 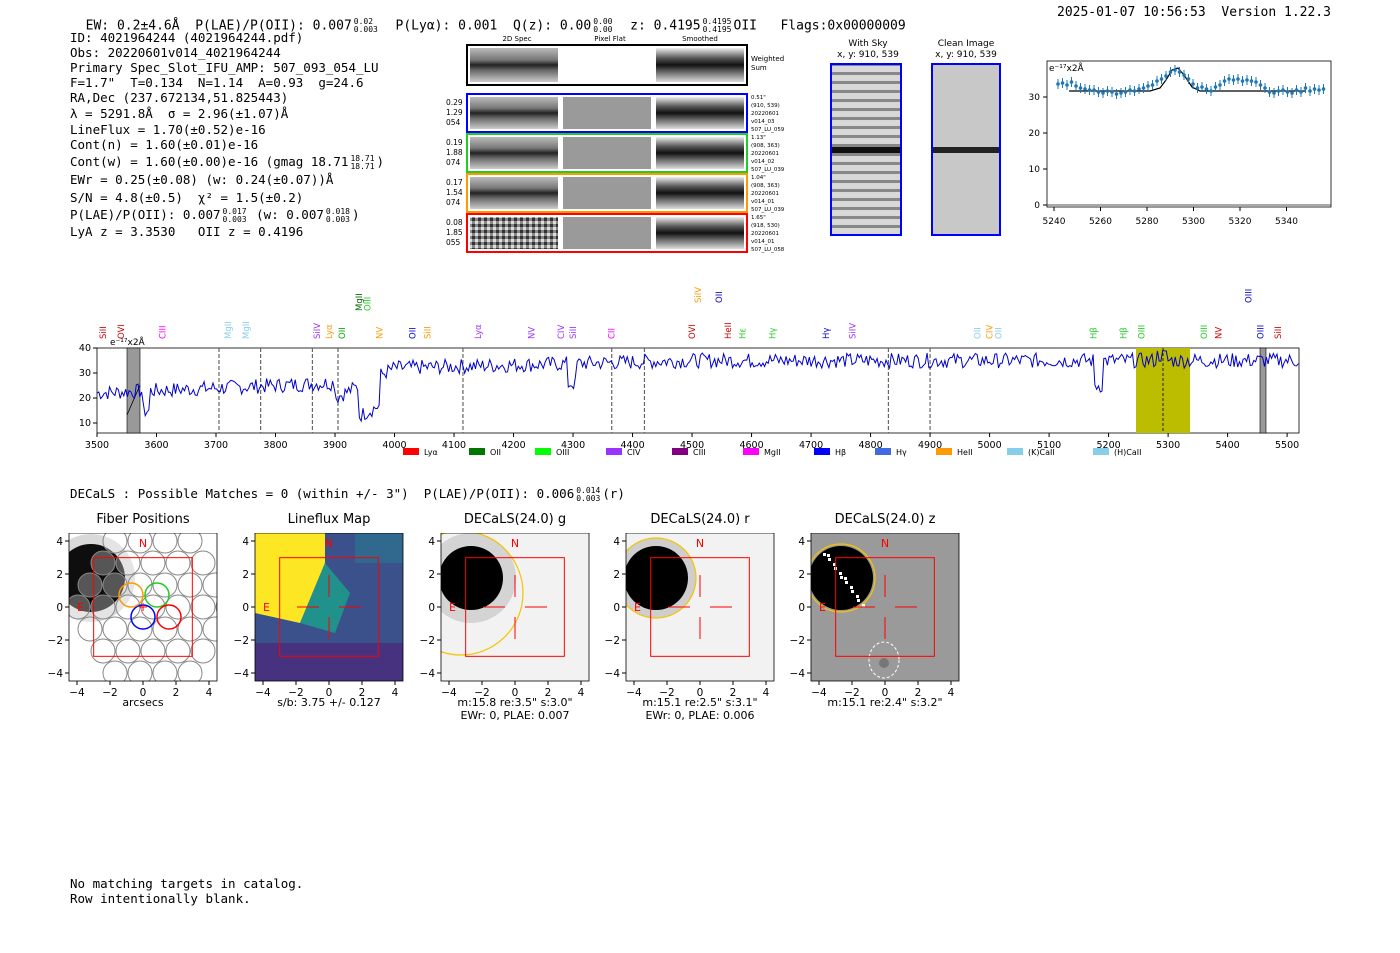 I want to click on info-plae-hi: 0.017, so click(x=234, y=211).